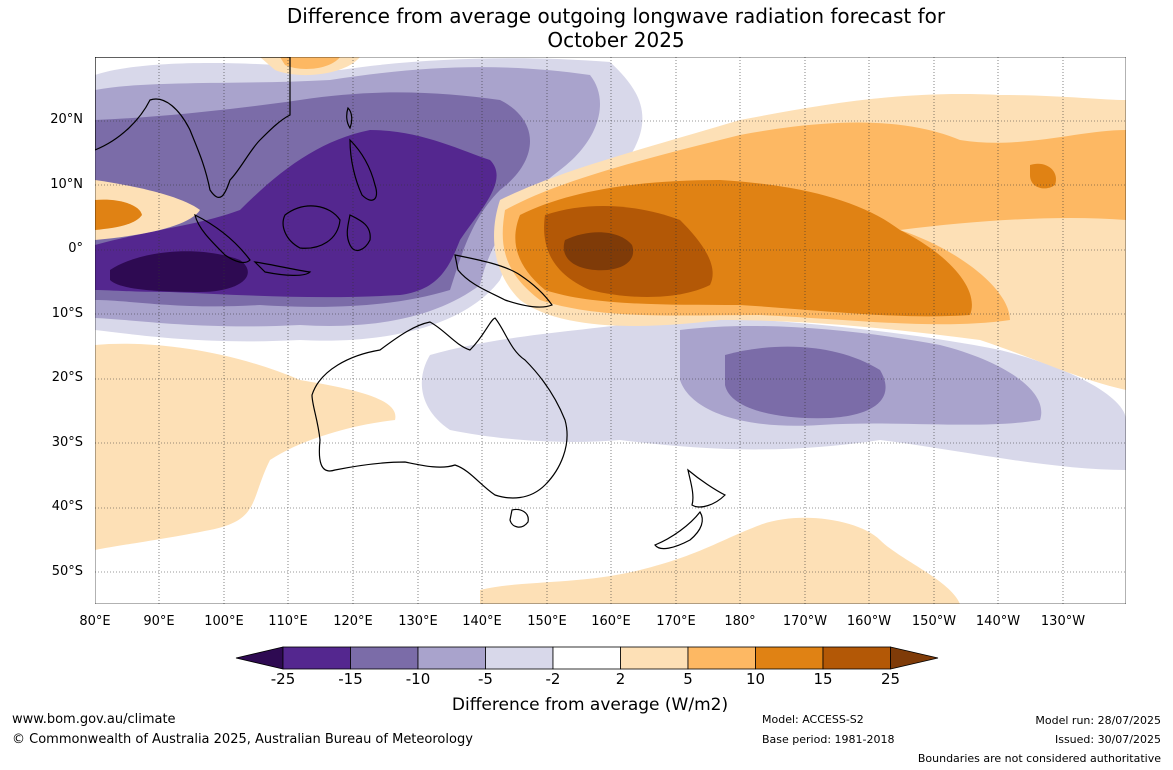 The height and width of the screenshot is (770, 1173). What do you see at coordinates (828, 739) in the screenshot?
I see `base-period-info: Base period: 1981-2018` at bounding box center [828, 739].